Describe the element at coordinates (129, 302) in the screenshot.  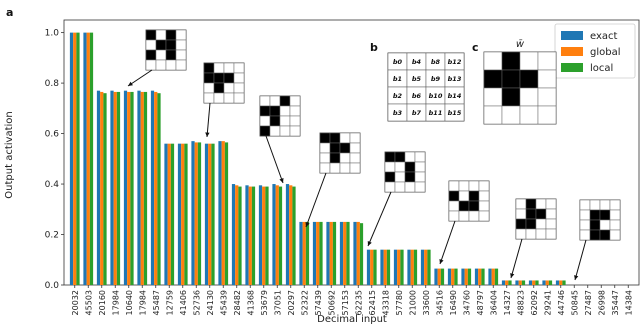
I see `x-tick-label: 10640` at that location.